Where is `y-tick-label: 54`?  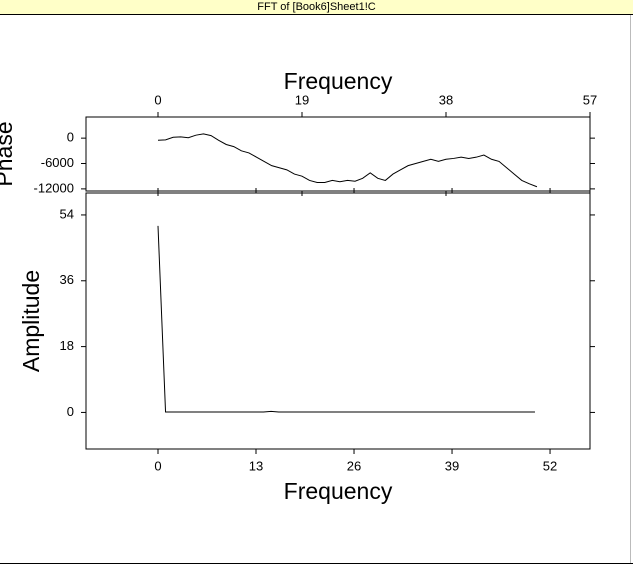 y-tick-label: 54 is located at coordinates (67, 213).